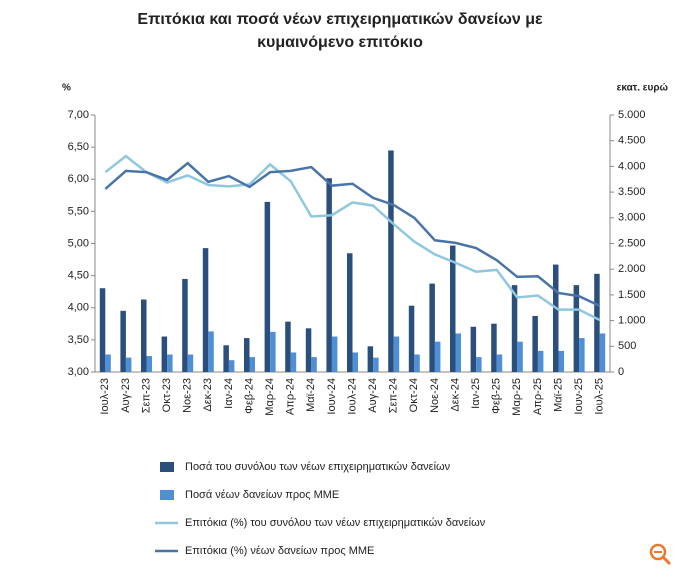 Image resolution: width=680 pixels, height=572 pixels. I want to click on x-tick-label: Δεκ-23, so click(208, 395).